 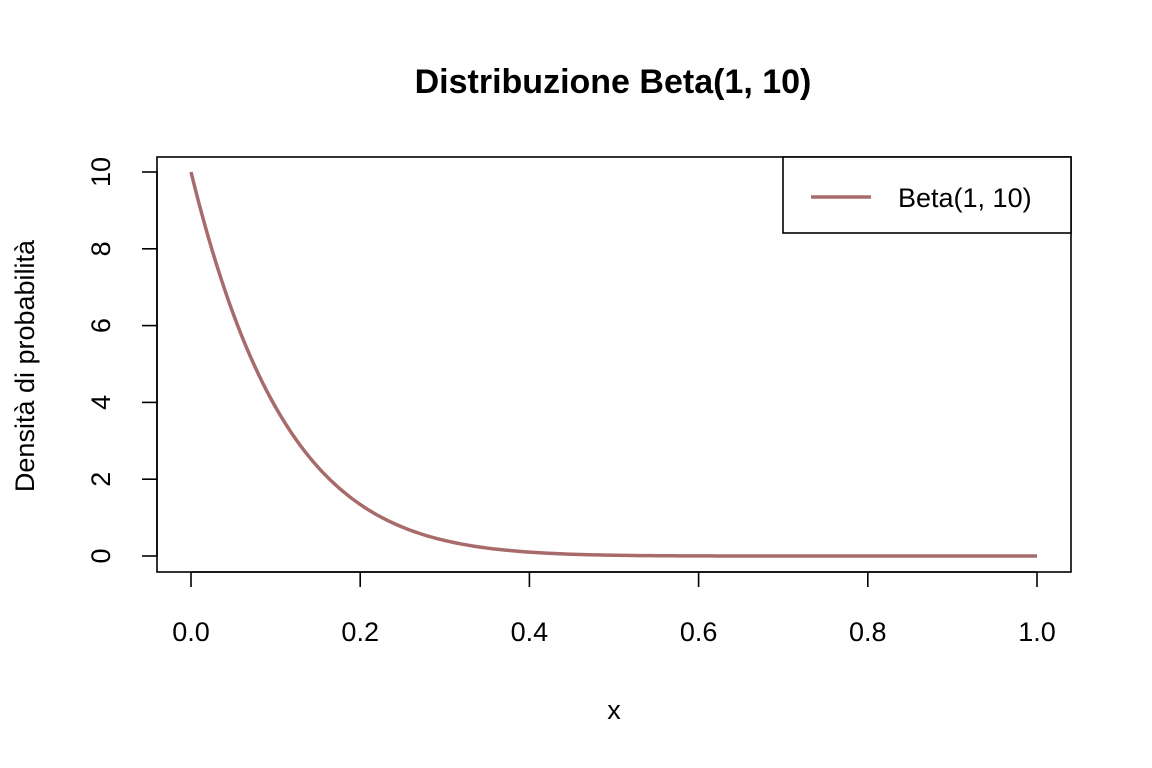 What do you see at coordinates (101, 248) in the screenshot?
I see `y-tick-label: 8` at bounding box center [101, 248].